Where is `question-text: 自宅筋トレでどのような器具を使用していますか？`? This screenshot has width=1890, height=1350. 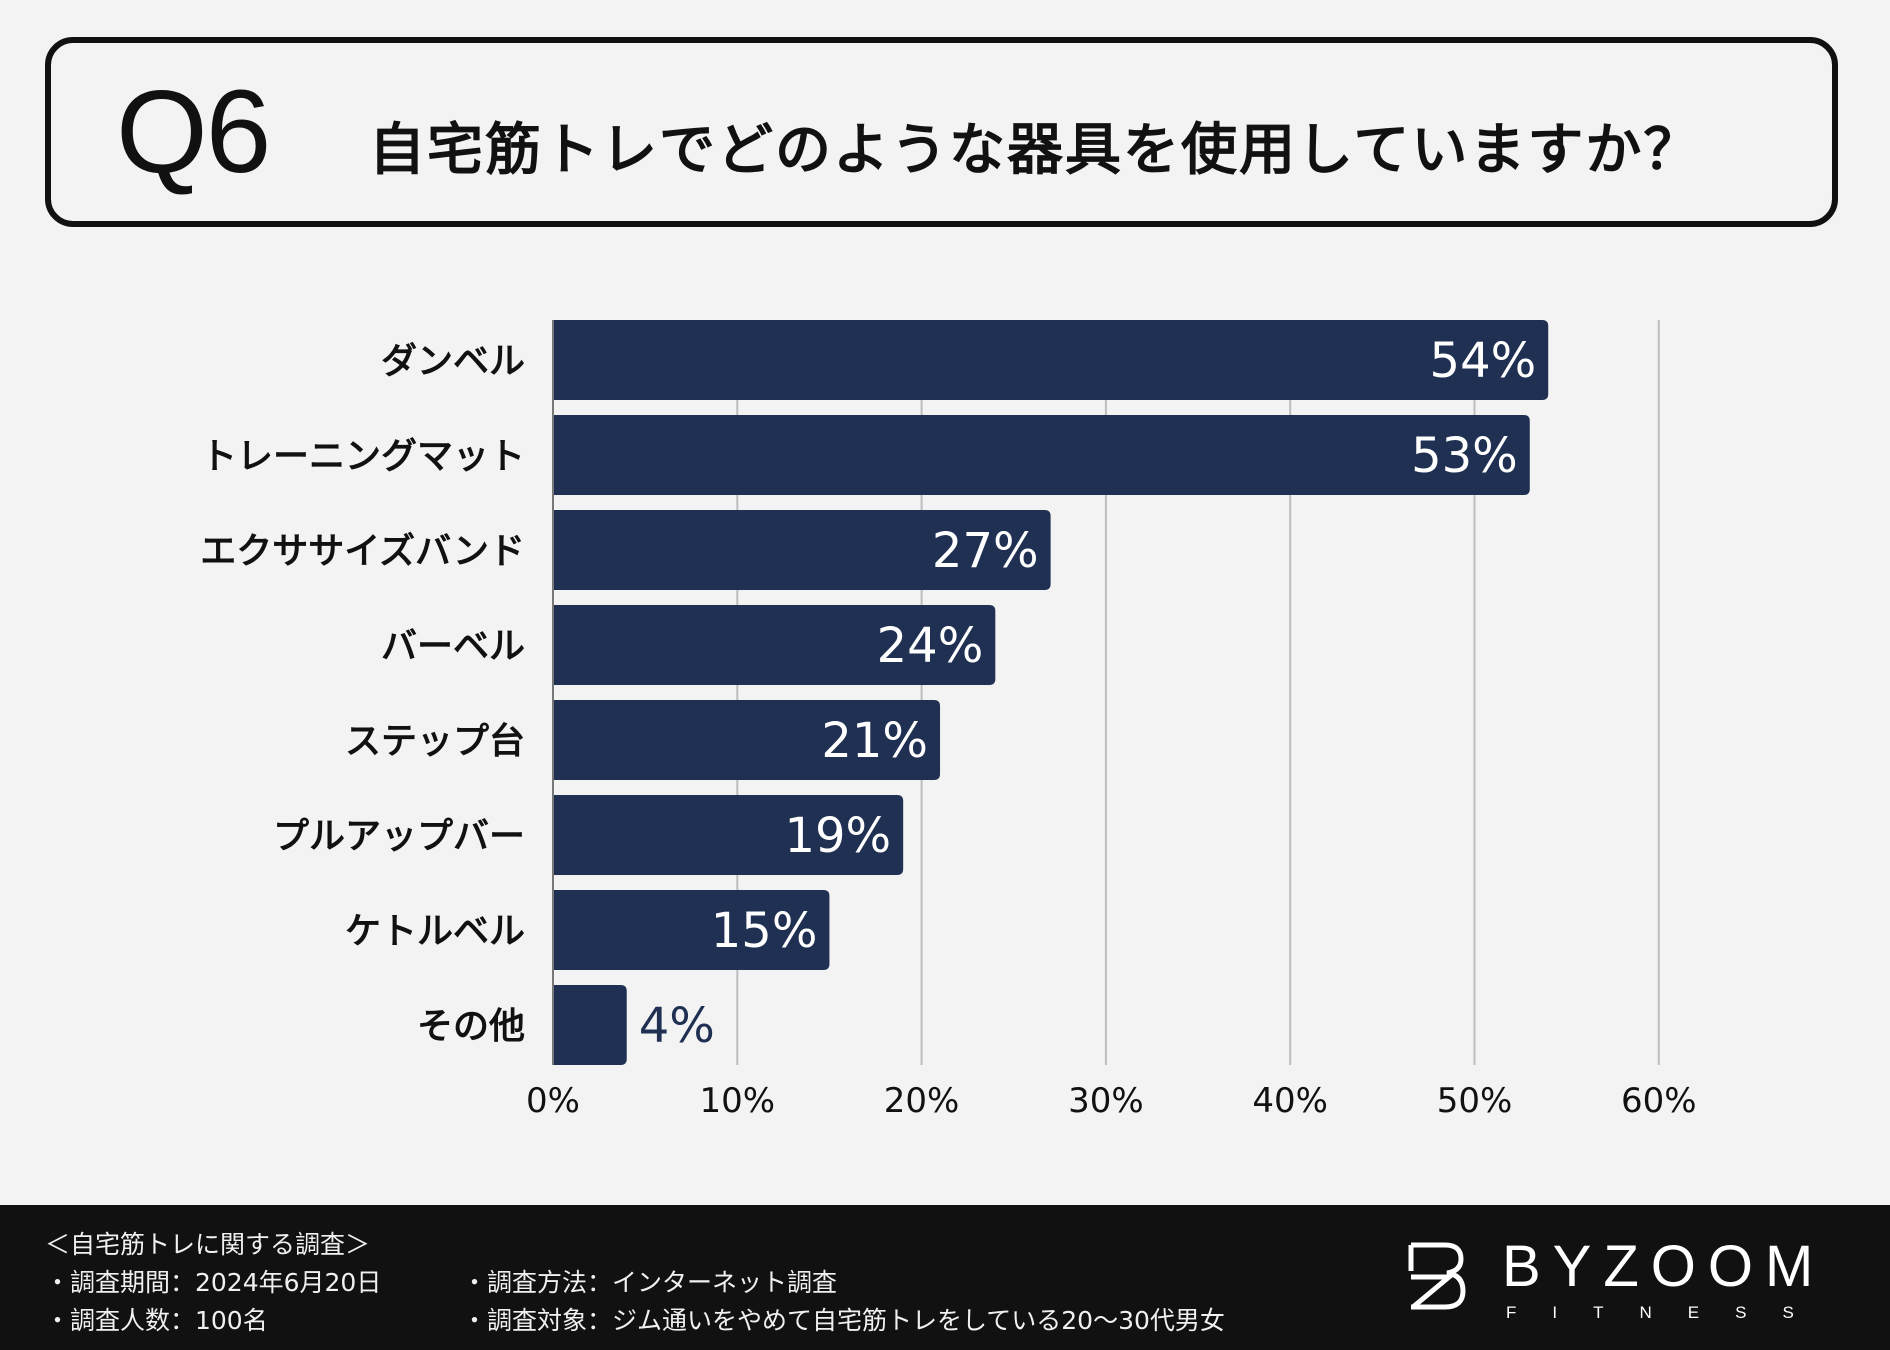
question-text: 自宅筋トレでどのような器具を使用していますか？ is located at coordinates (1035, 150).